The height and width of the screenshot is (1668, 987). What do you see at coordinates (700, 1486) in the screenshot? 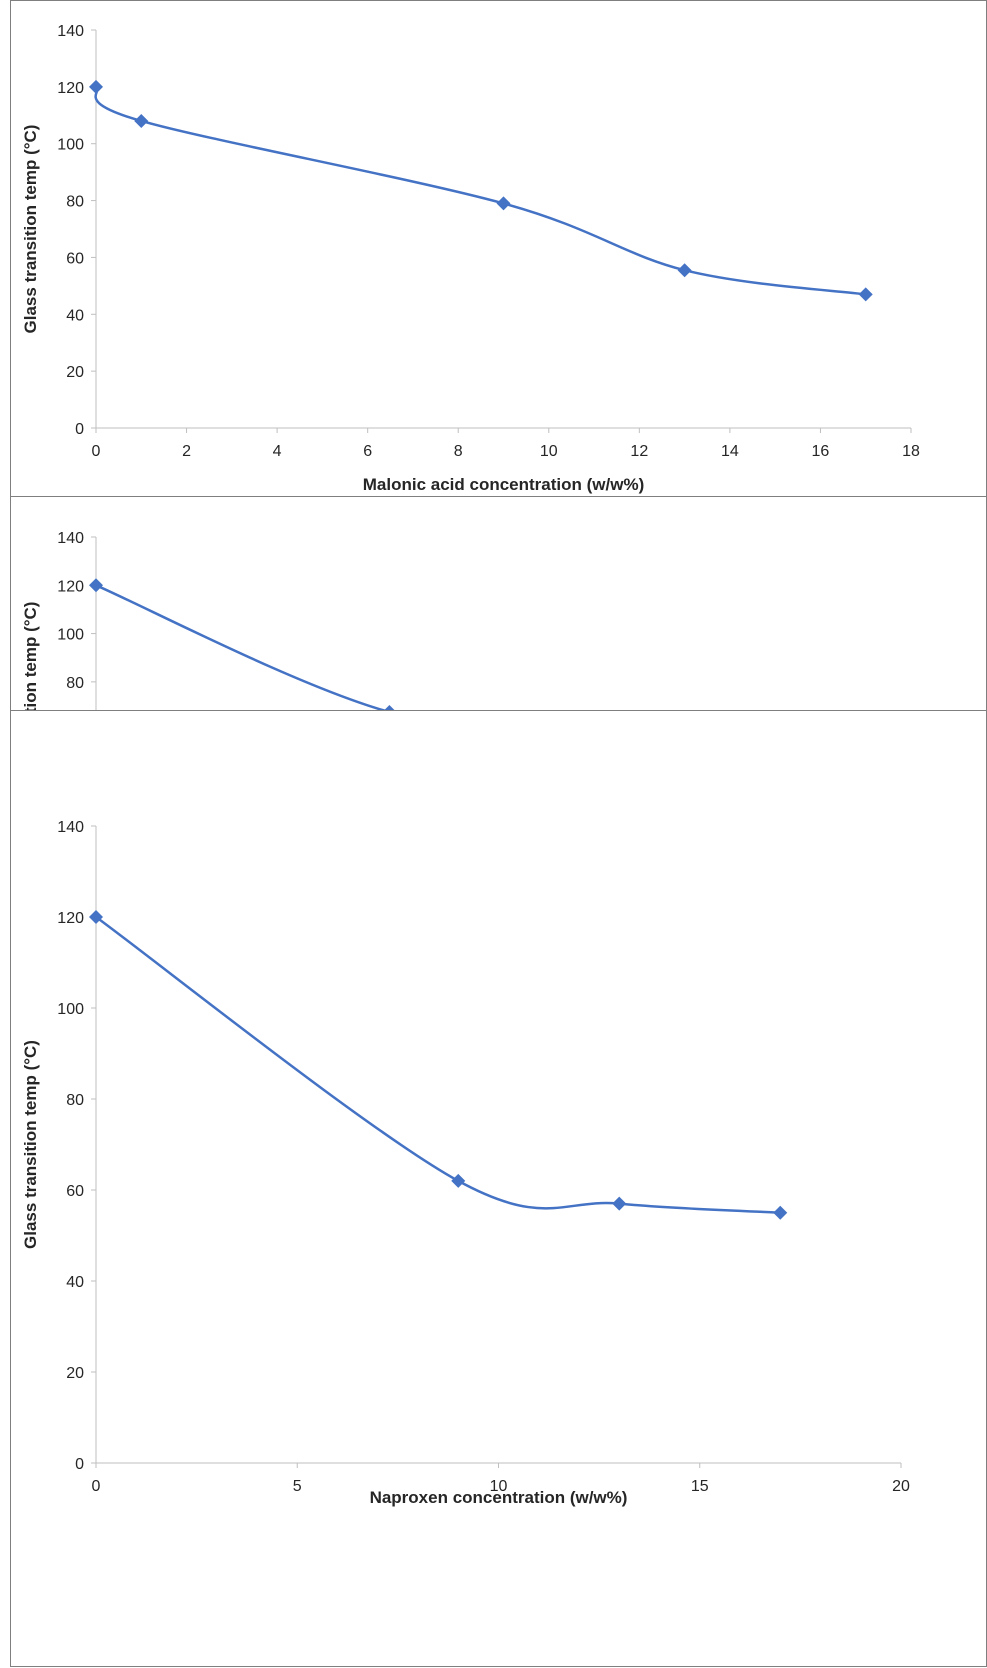
I see `x-tick-label: 15` at bounding box center [700, 1486].